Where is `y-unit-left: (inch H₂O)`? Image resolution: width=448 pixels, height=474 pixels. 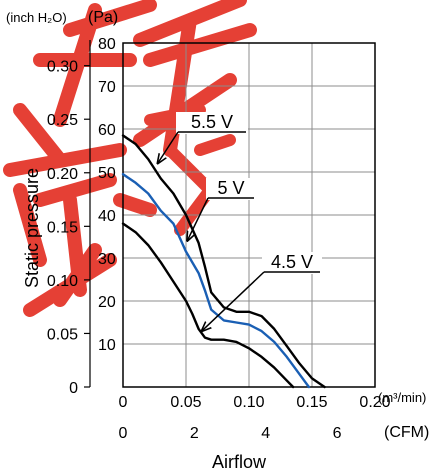
y-unit-left: (inch H₂O) is located at coordinates (36, 17).